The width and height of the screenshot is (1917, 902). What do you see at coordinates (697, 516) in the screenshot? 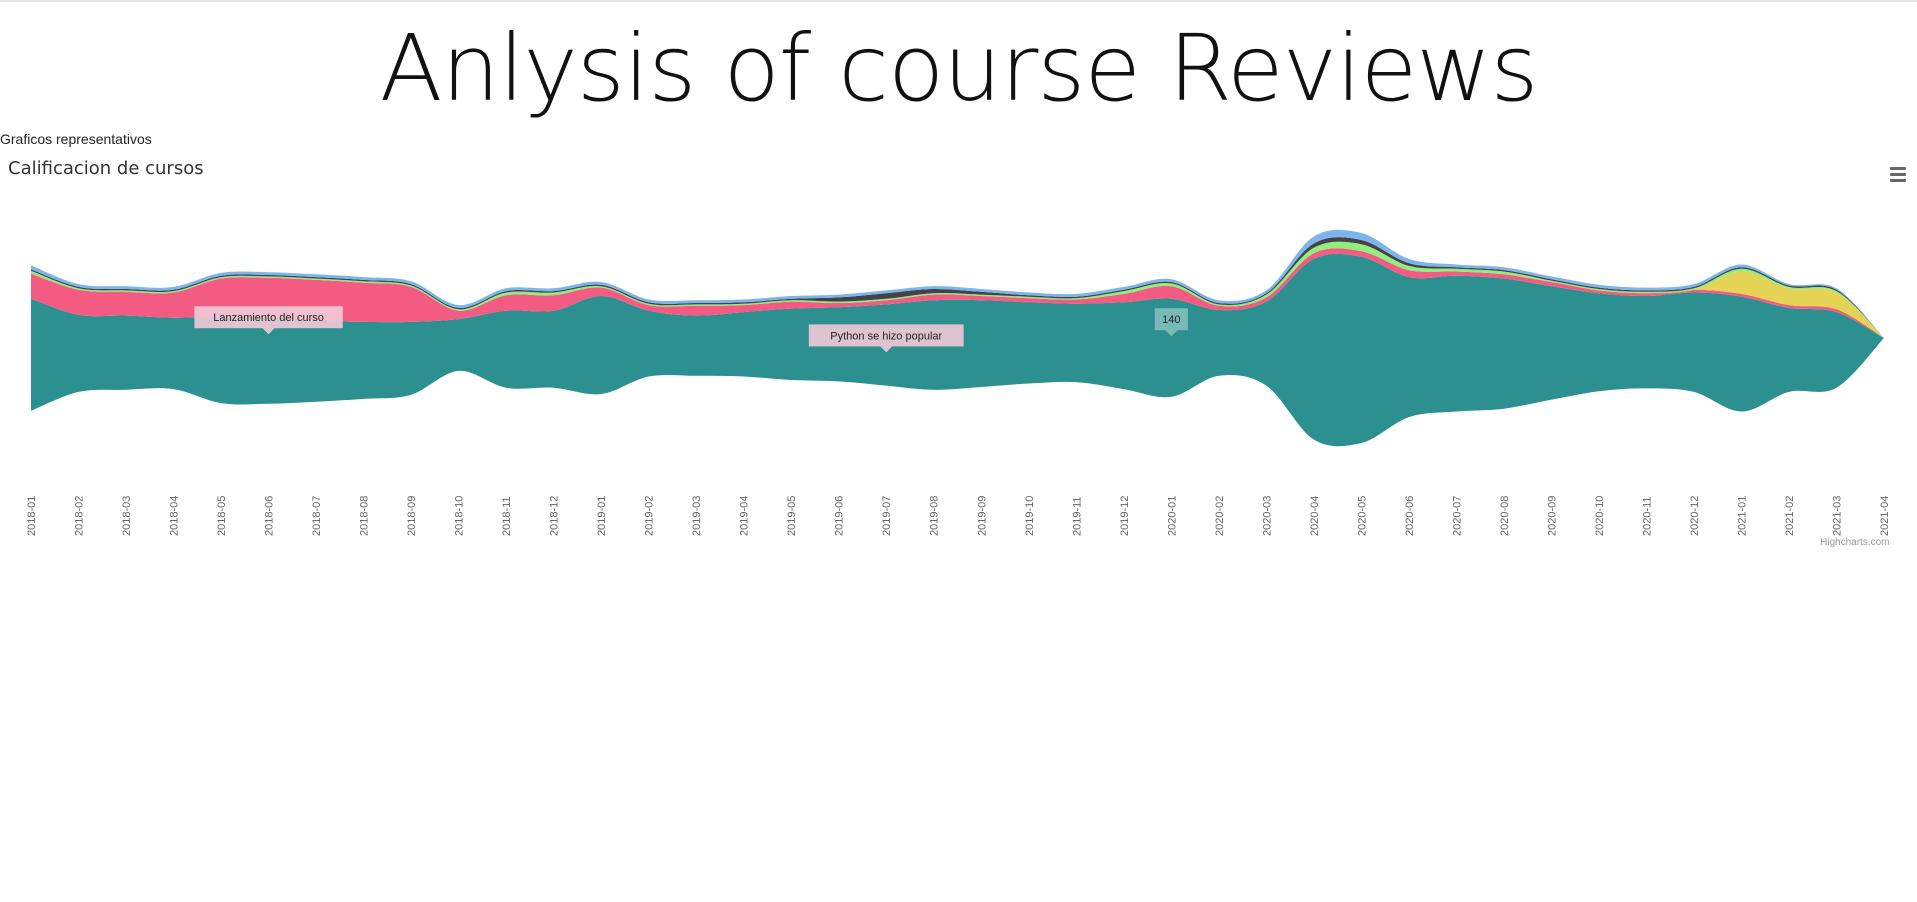
I see `x-tick-label: 2019-03` at bounding box center [697, 516].